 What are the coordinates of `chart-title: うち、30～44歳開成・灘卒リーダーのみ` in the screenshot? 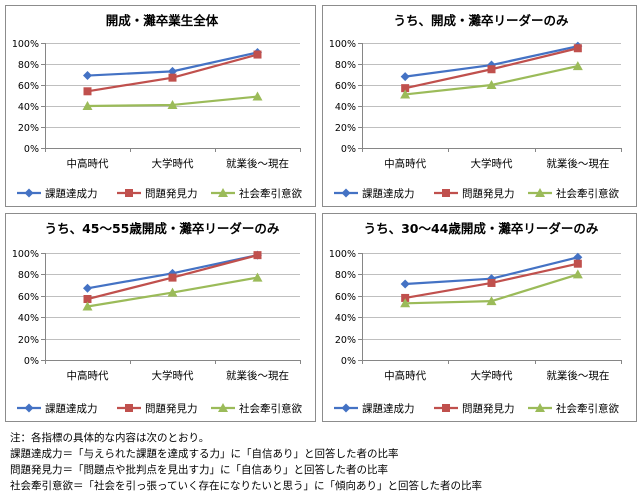 It's located at (481, 228).